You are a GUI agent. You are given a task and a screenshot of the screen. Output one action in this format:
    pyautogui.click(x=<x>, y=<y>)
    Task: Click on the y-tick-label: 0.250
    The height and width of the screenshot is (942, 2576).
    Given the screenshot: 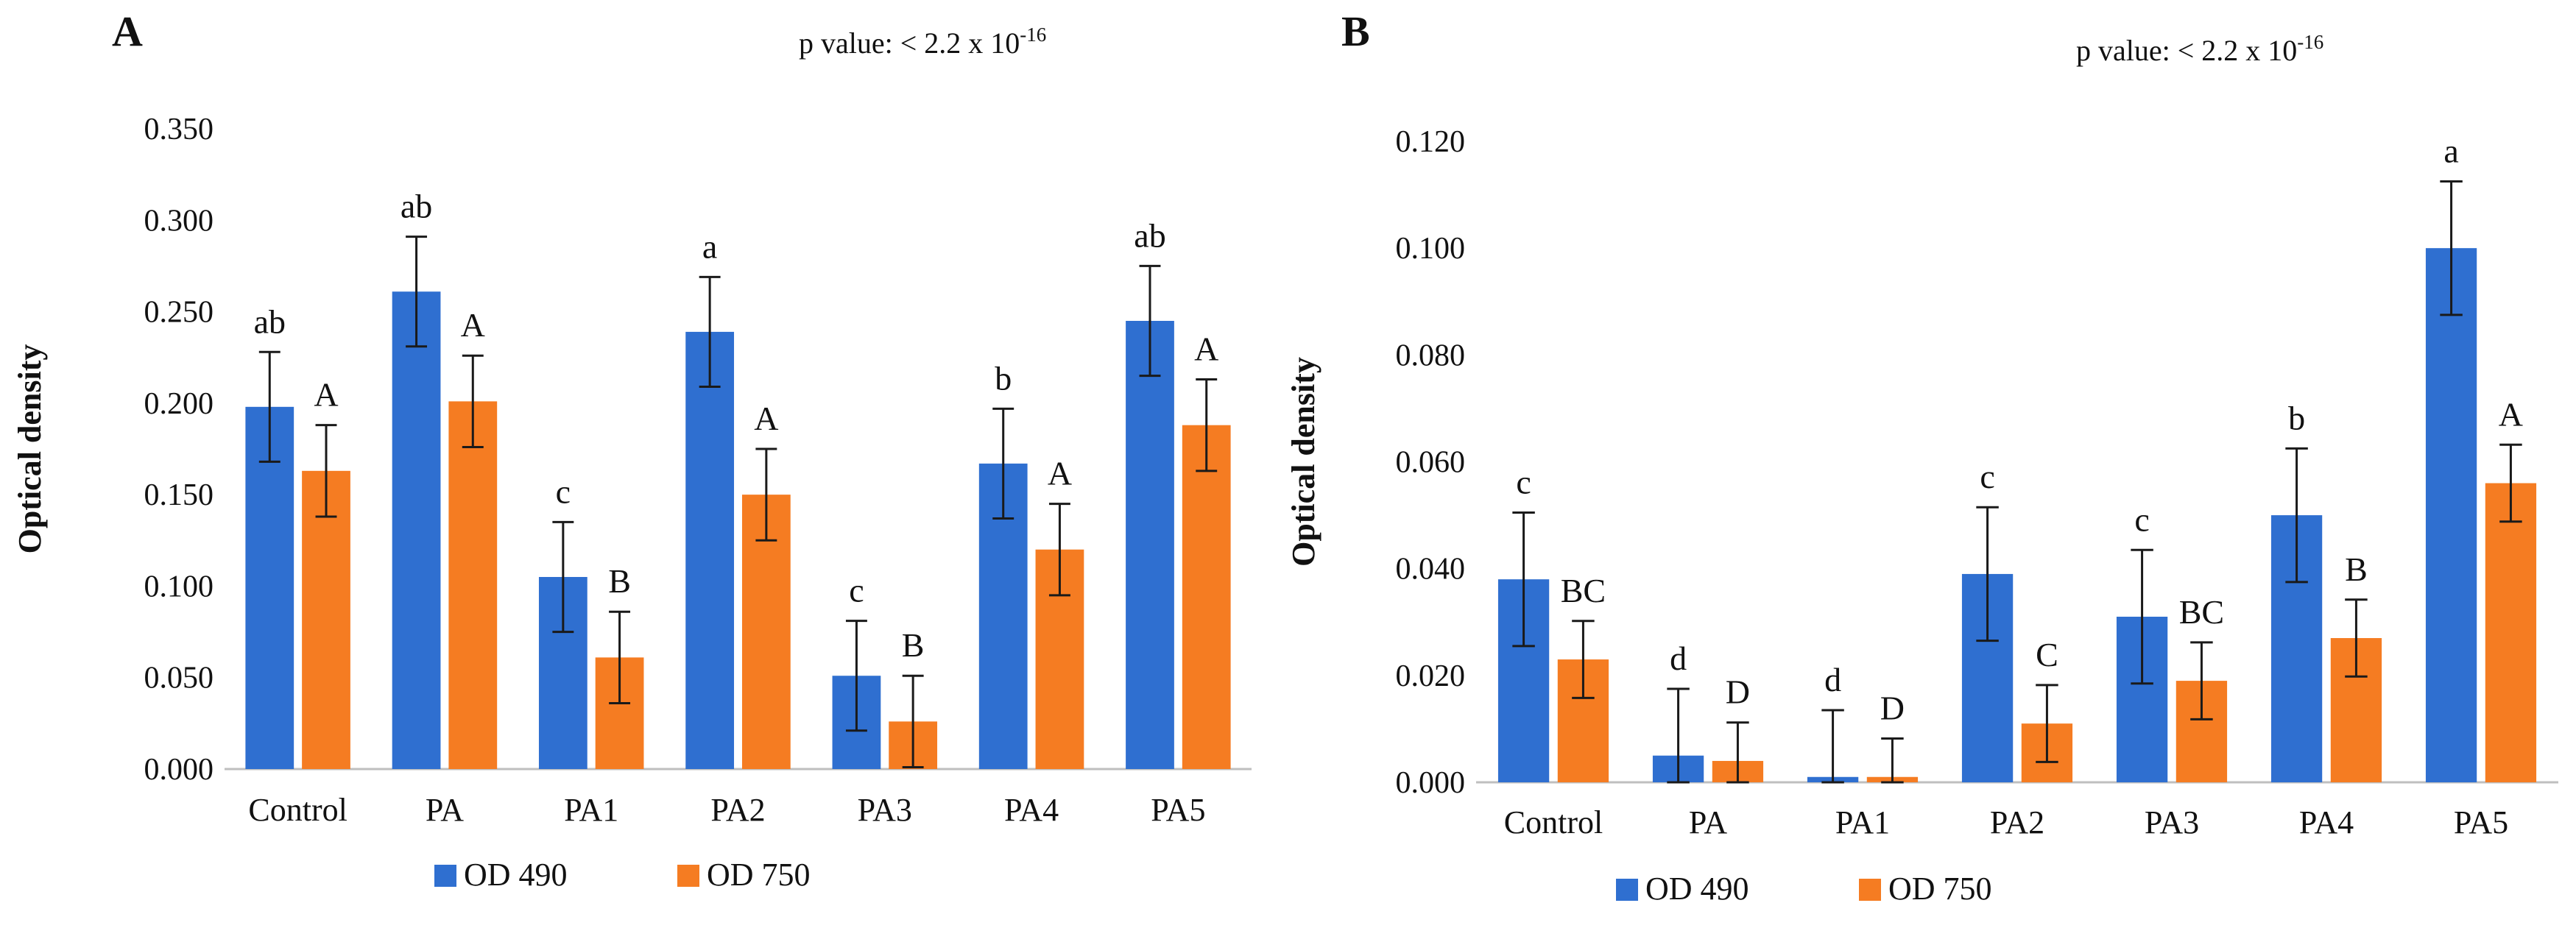 What is the action you would take?
    pyautogui.click(x=179, y=313)
    